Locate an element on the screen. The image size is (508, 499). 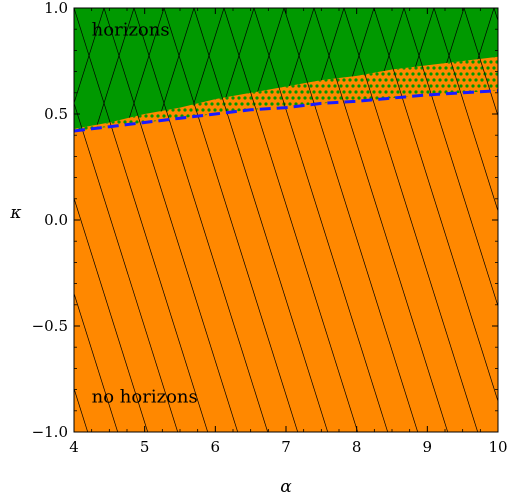
region-label-no-horizons: no horizons is located at coordinates (145, 396).